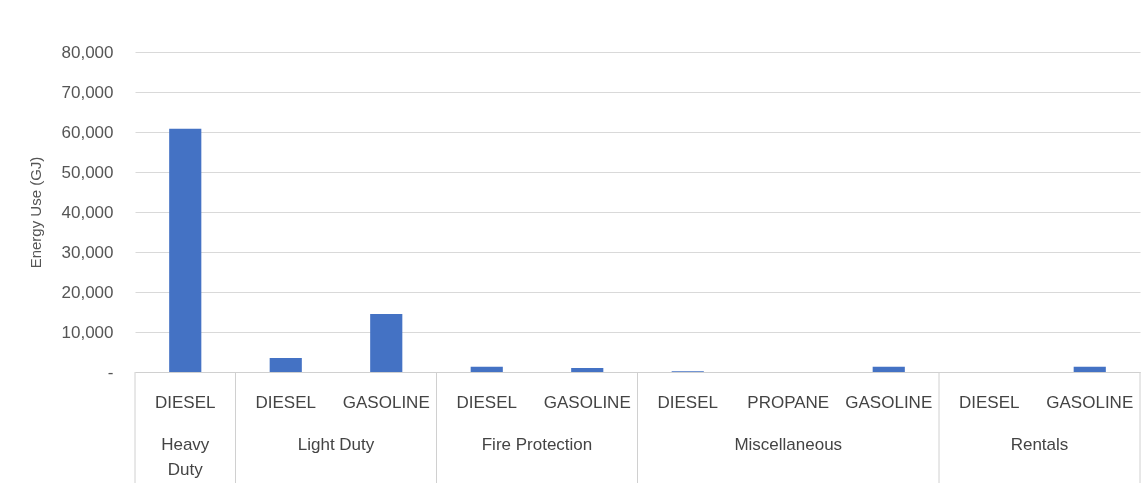 This screenshot has width=1145, height=483. Describe the element at coordinates (1039, 444) in the screenshot. I see `text: Rentals` at that location.